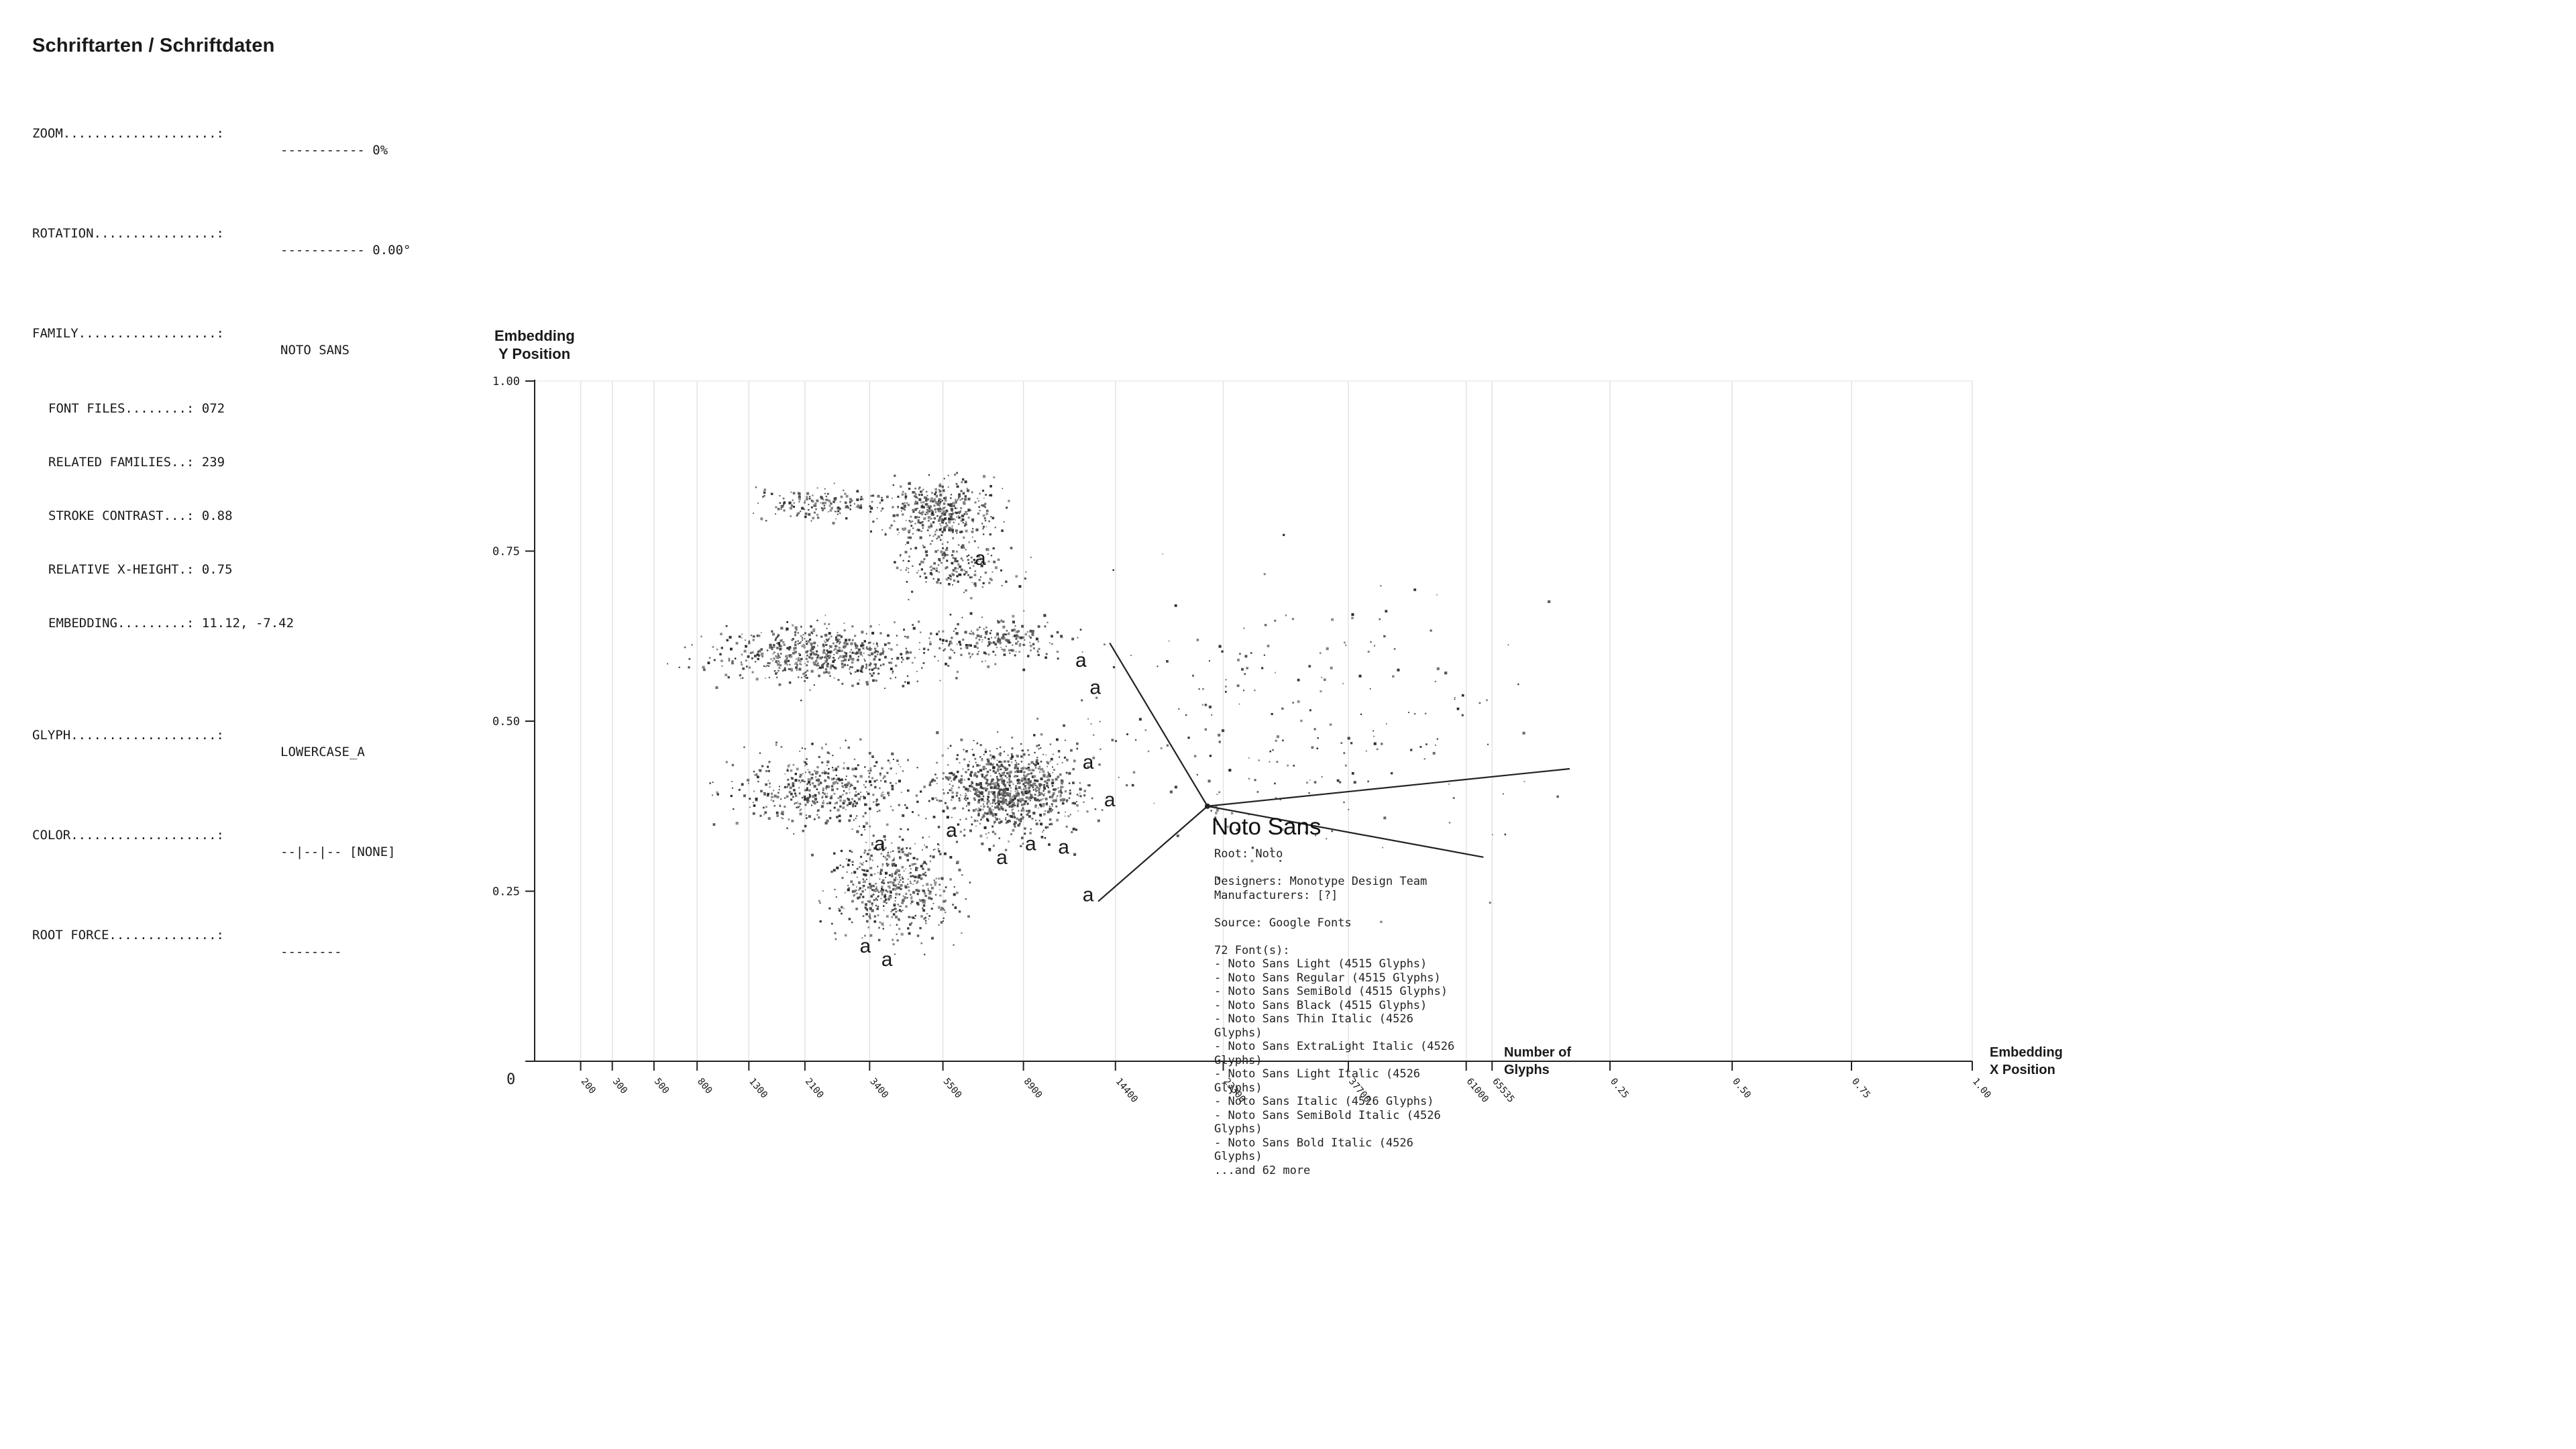 The width and height of the screenshot is (2576, 1449). Describe the element at coordinates (191, 333) in the screenshot. I see `family-control: FAMILY..................: NOTO SANS` at that location.